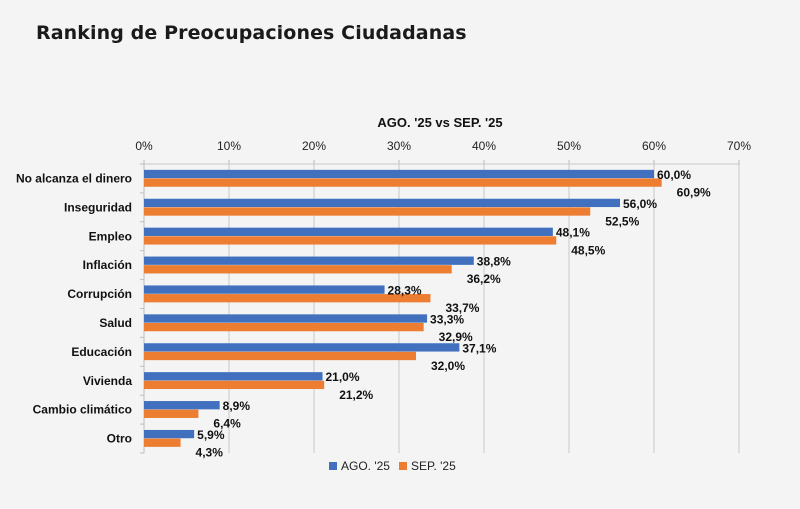 Image resolution: width=800 pixels, height=509 pixels. What do you see at coordinates (739, 146) in the screenshot?
I see `x-tick-label: 70%` at bounding box center [739, 146].